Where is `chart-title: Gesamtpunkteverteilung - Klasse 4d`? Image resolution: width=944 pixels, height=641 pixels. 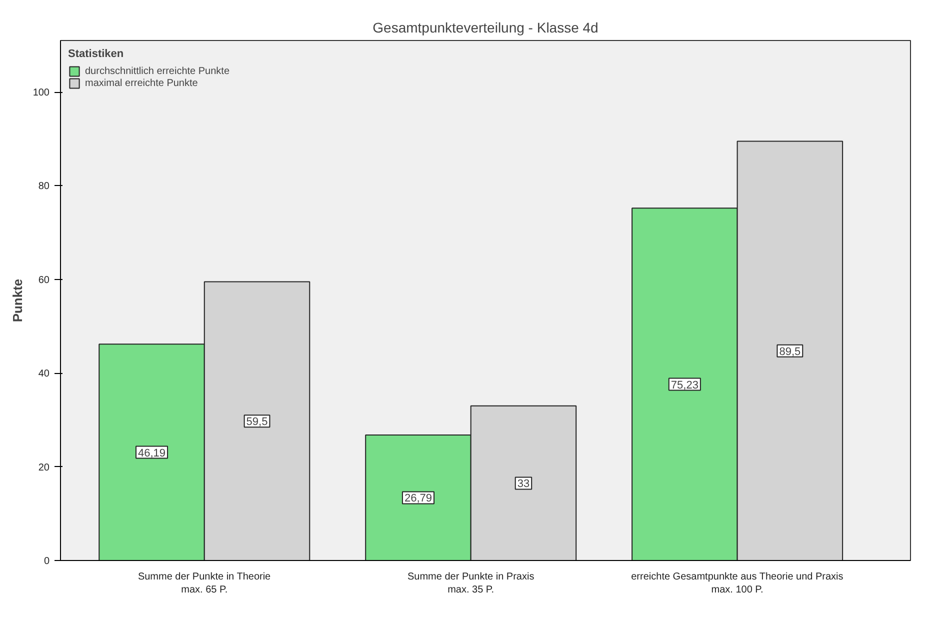 chart-title: Gesamtpunkteverteilung - Klasse 4d is located at coordinates (485, 28).